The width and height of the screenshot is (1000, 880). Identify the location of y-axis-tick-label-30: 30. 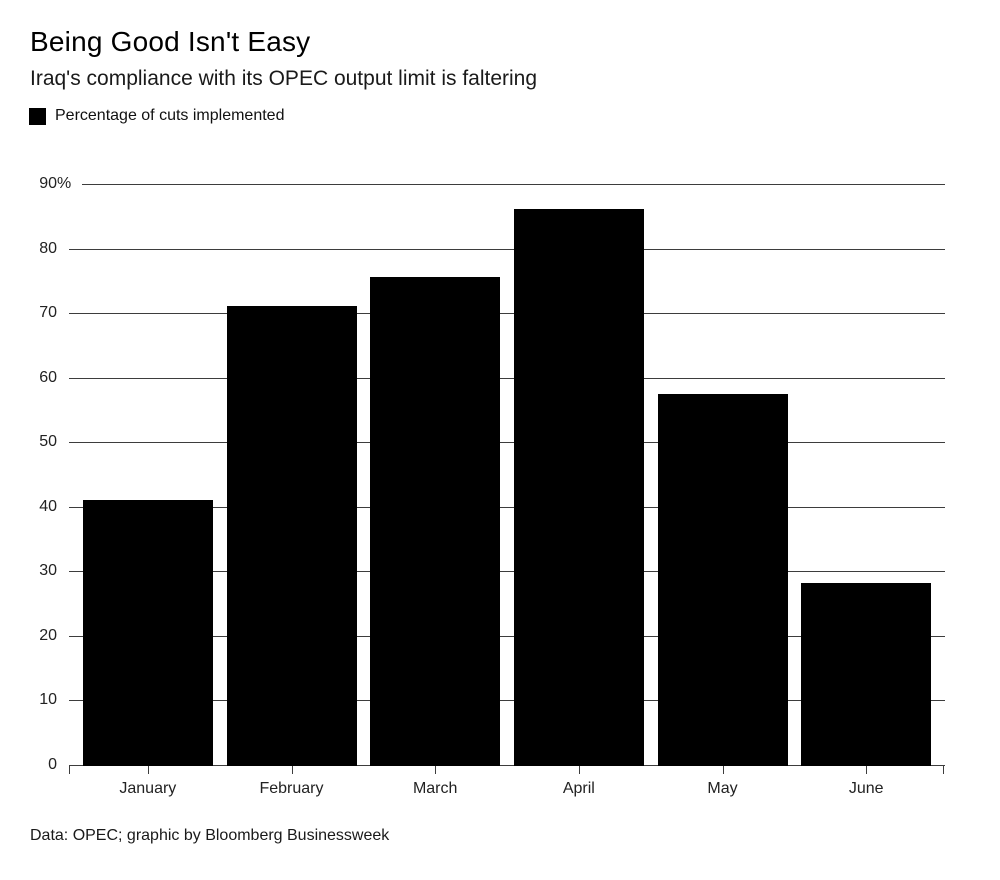
(48, 571).